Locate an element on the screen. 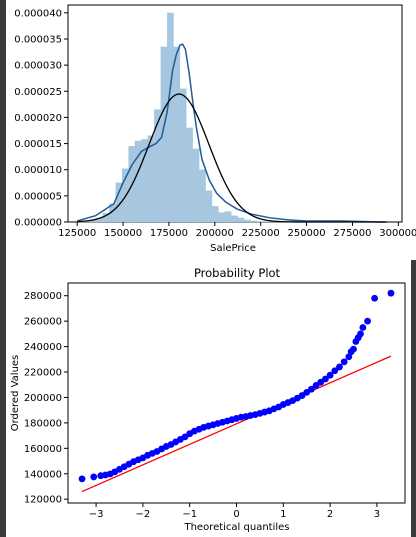  x-tick-label: 175000 is located at coordinates (169, 233).